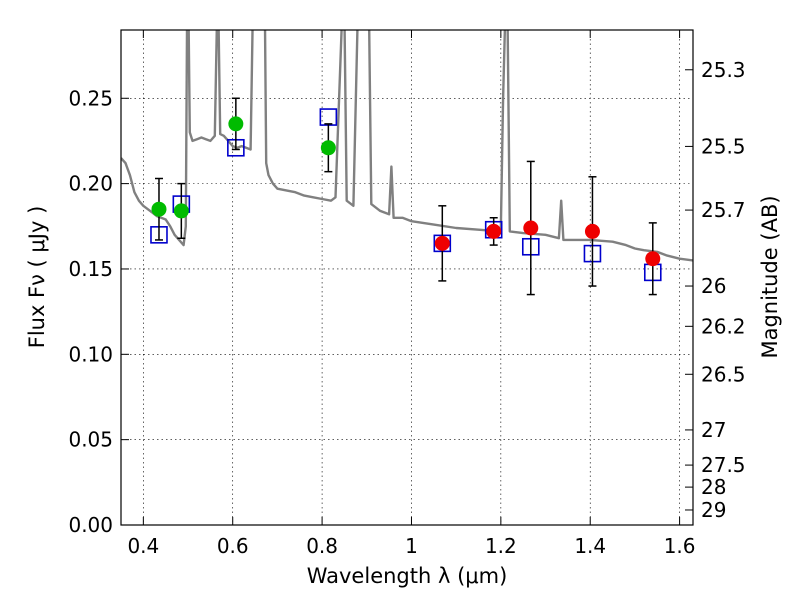 The width and height of the screenshot is (800, 600). What do you see at coordinates (713, 487) in the screenshot?
I see `y2-tick-label: 28` at bounding box center [713, 487].